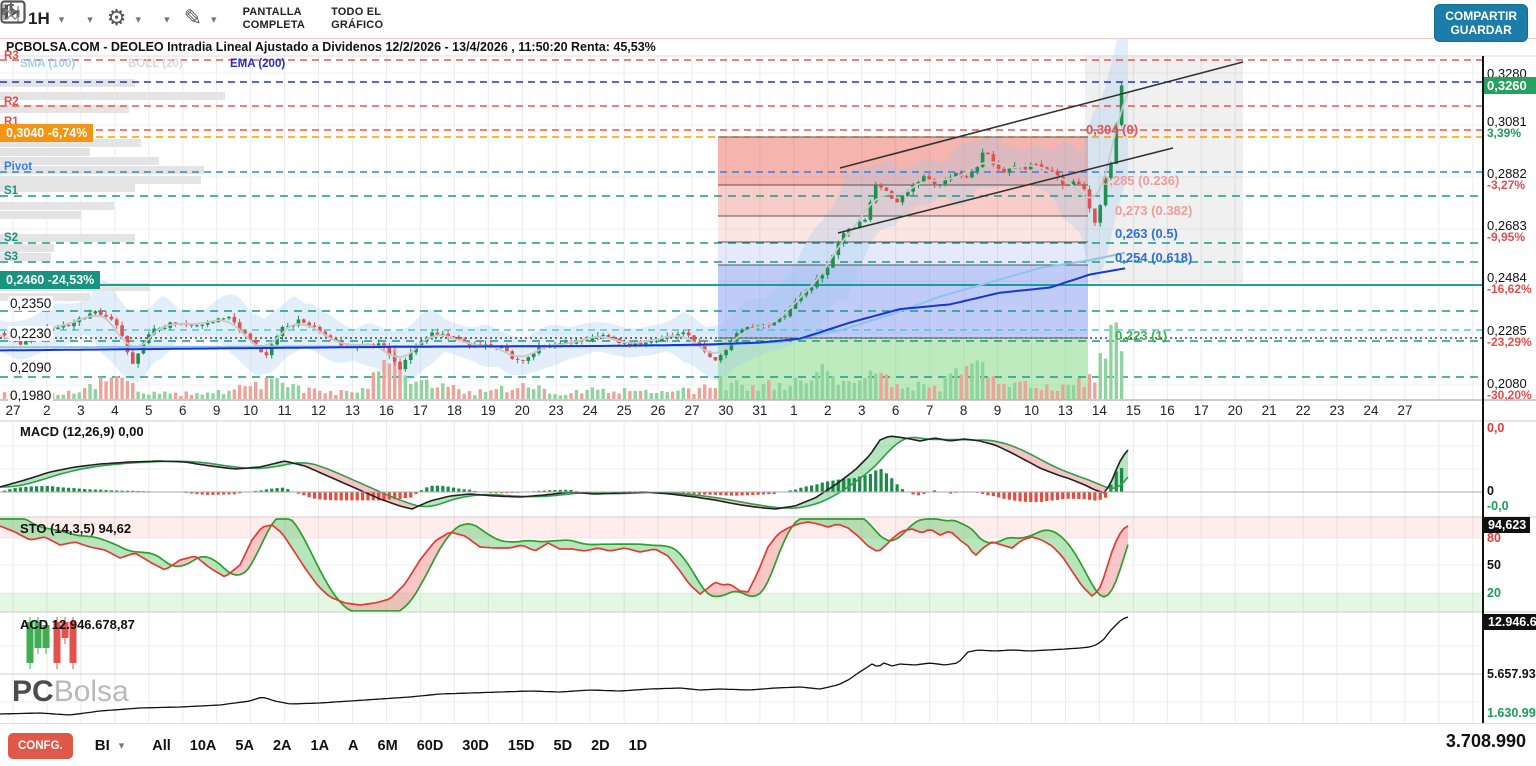  I want to click on watermark-pc: PC, so click(33, 691).